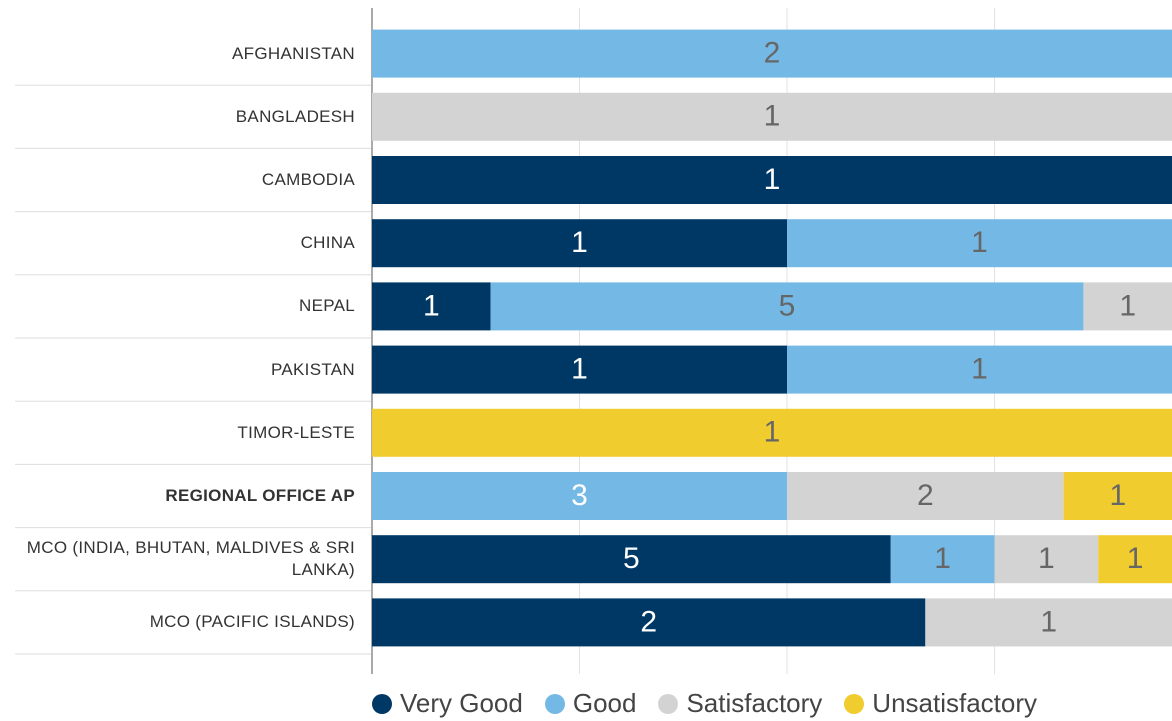 This screenshot has width=1172, height=721. Describe the element at coordinates (327, 306) in the screenshot. I see `category-label: NEPAL` at that location.